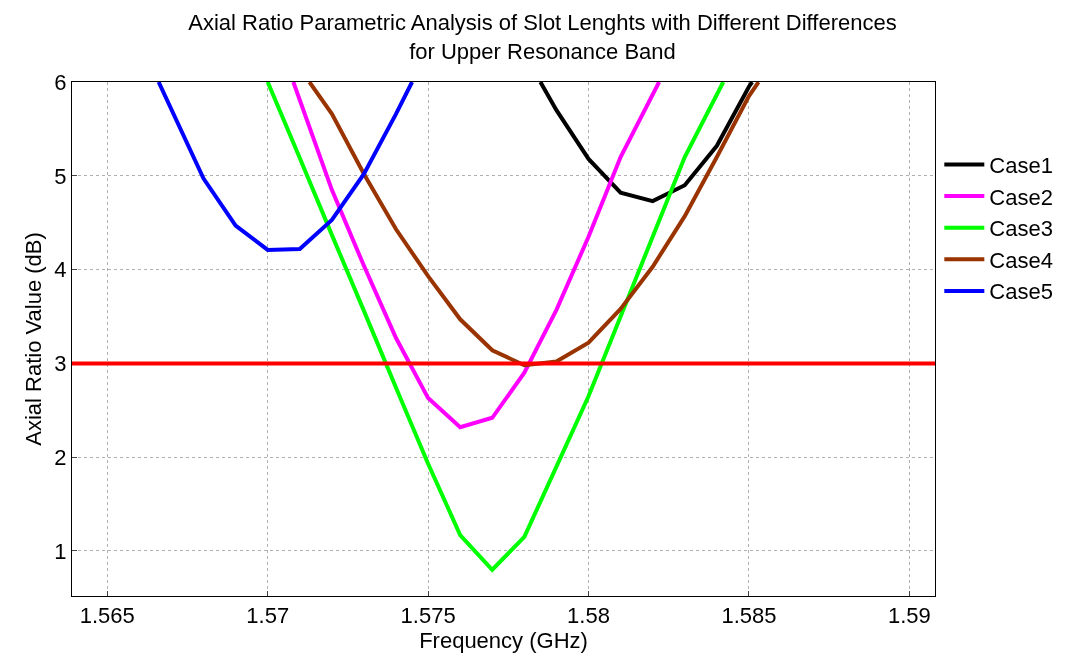  I want to click on y-tick-label: 6, so click(60, 82).